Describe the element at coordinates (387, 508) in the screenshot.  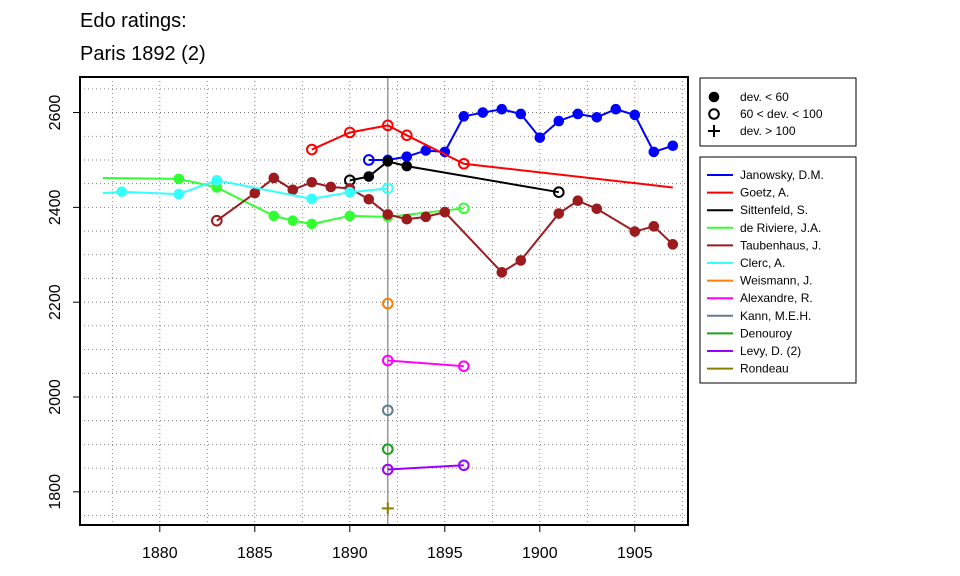
I see `series-rondeau` at that location.